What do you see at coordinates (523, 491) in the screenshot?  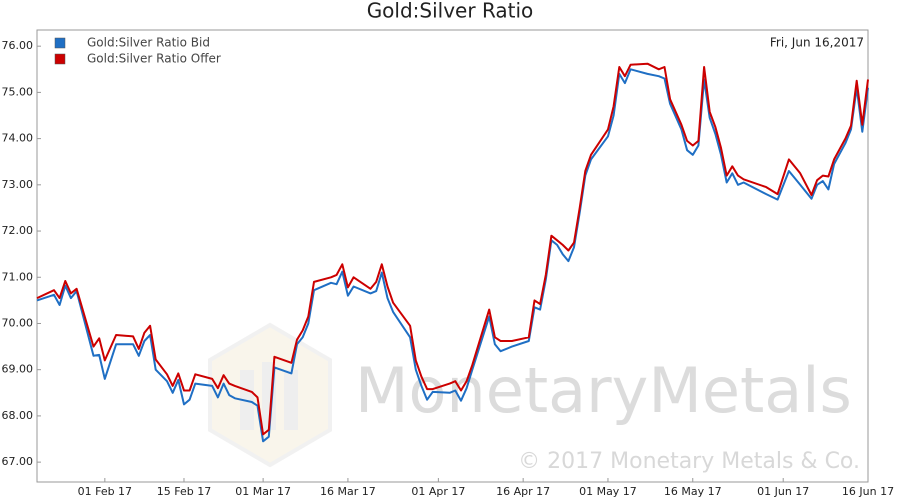 I see `x-tick-label: 16 Apr 17` at bounding box center [523, 491].